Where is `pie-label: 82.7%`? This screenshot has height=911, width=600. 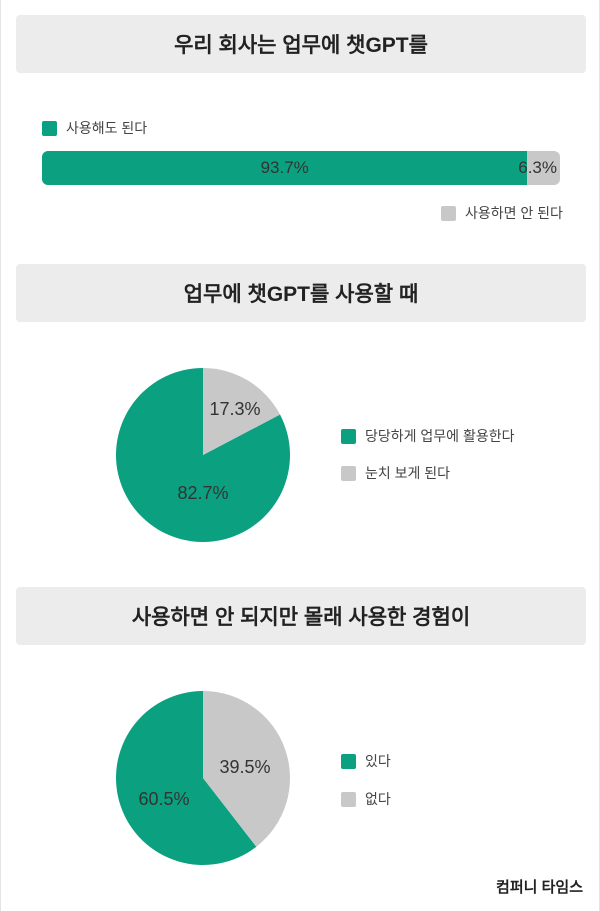
pie-label: 82.7% is located at coordinates (202, 493).